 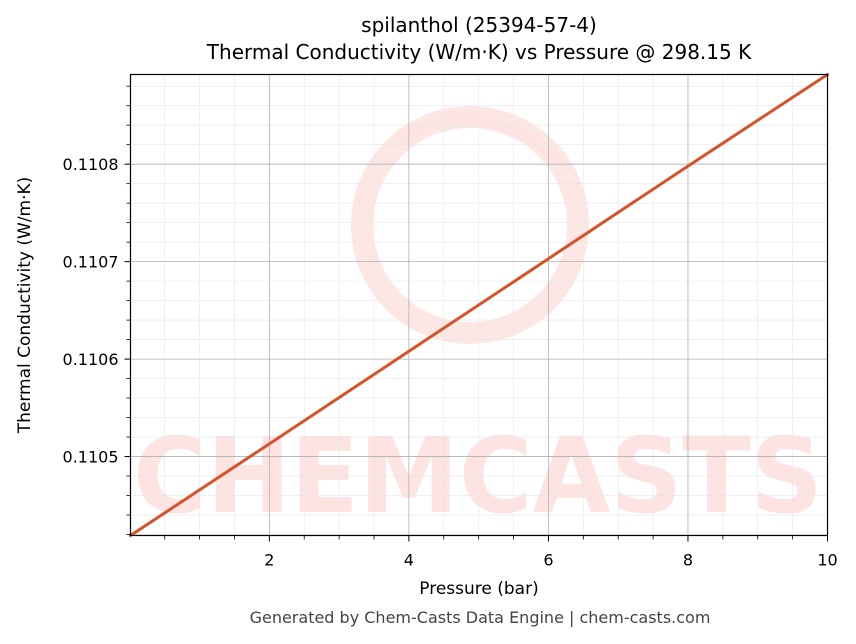 I want to click on y-tick-label: 0.1107, so click(x=91, y=262).